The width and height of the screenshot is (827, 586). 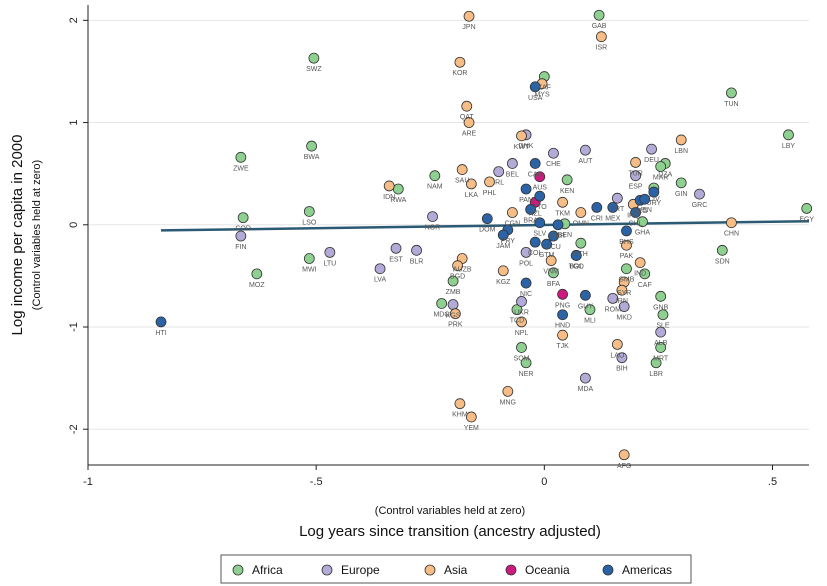 What do you see at coordinates (526, 294) in the screenshot?
I see `point-label: NIC` at bounding box center [526, 294].